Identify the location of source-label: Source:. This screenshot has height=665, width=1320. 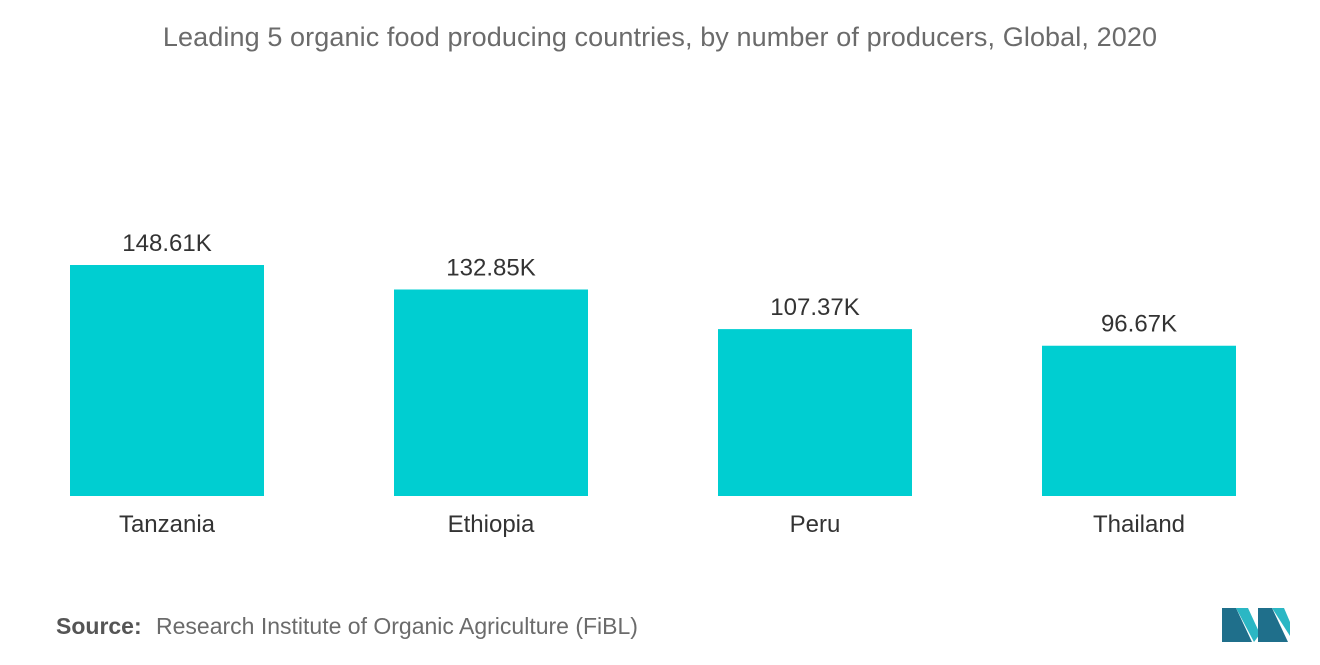
(99, 626).